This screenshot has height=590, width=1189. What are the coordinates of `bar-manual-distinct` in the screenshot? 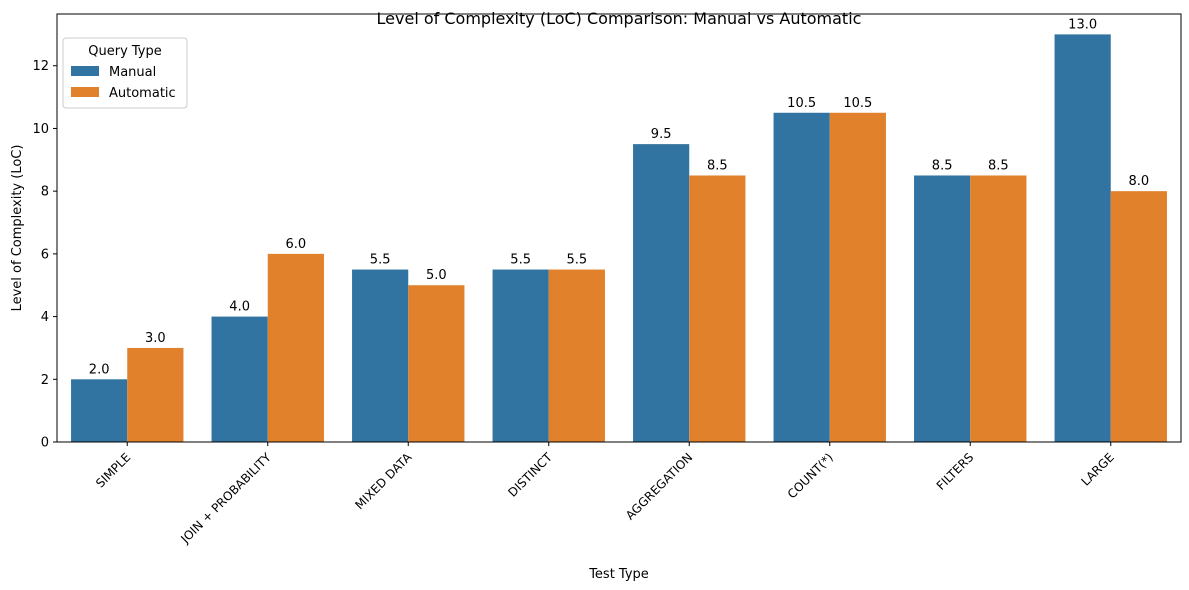 It's located at (520, 355).